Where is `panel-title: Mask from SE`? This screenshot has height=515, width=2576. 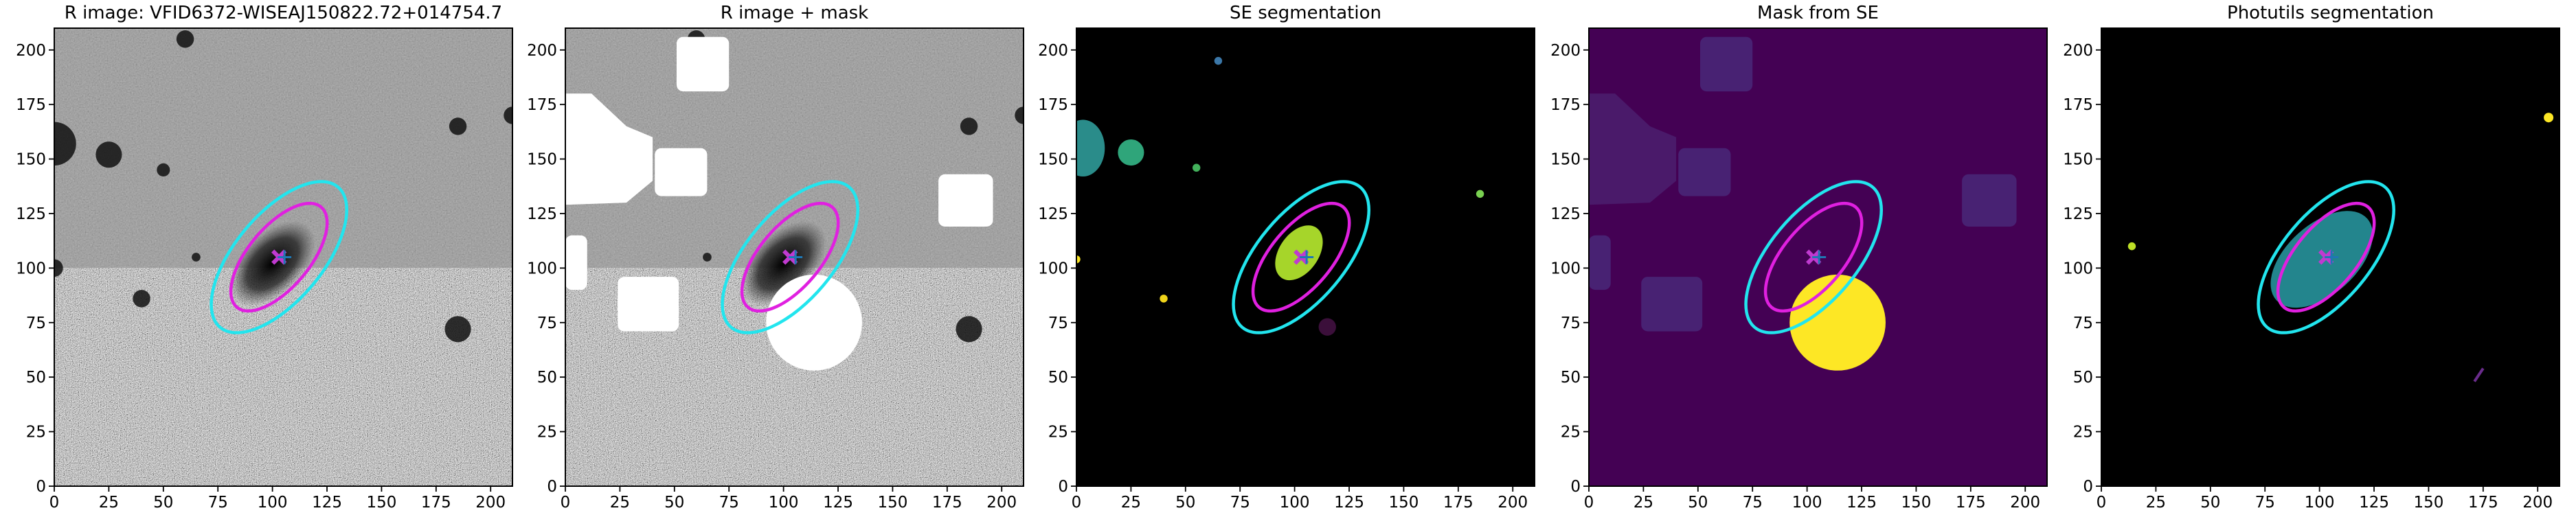 panel-title: Mask from SE is located at coordinates (1818, 13).